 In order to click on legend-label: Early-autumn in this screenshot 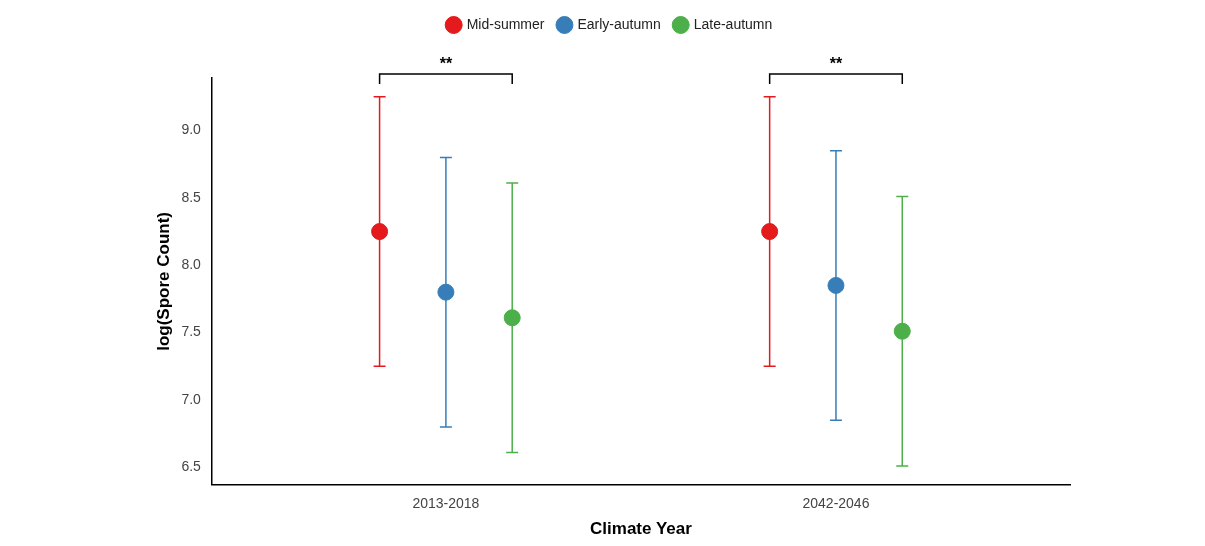, I will do `click(619, 23)`.